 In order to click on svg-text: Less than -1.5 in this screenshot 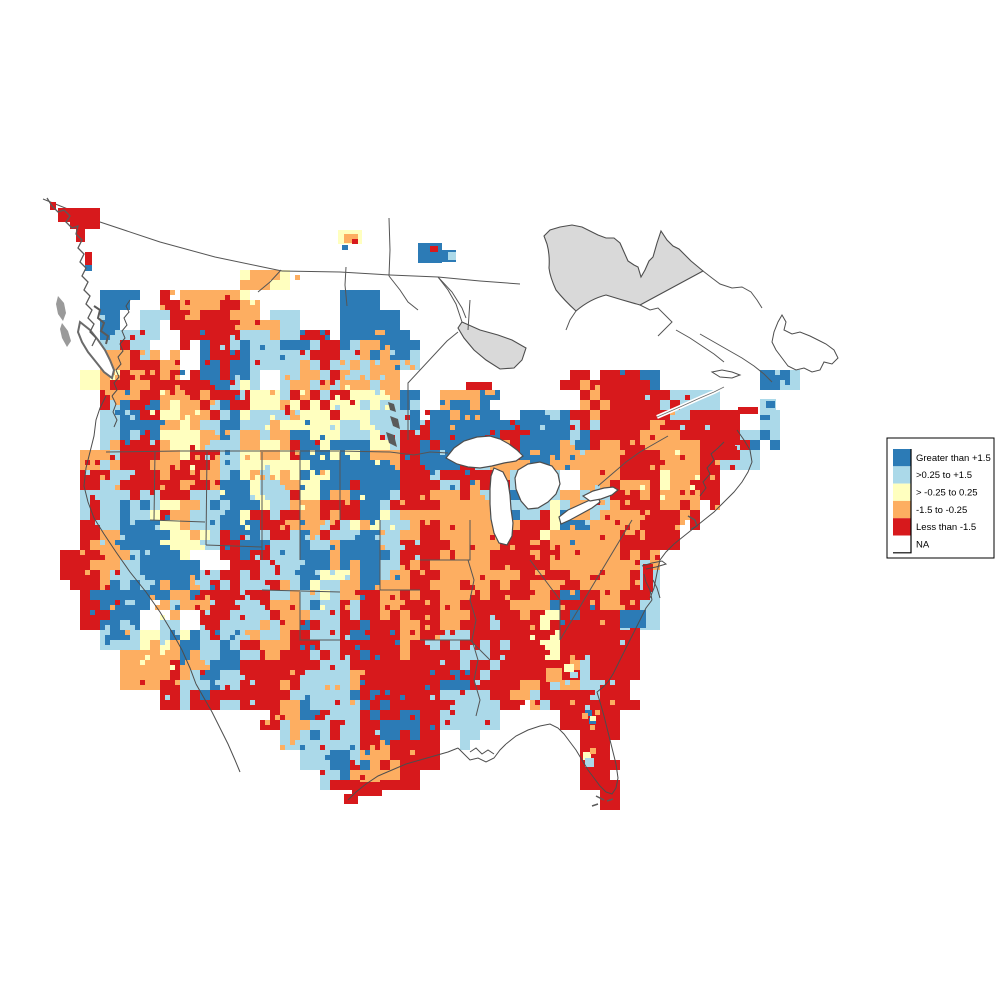, I will do `click(946, 527)`.